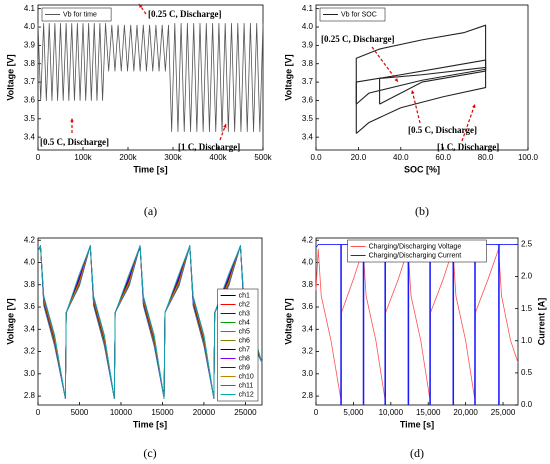  Describe the element at coordinates (353, 412) in the screenshot. I see `x-tick-label: 5,000` at that location.